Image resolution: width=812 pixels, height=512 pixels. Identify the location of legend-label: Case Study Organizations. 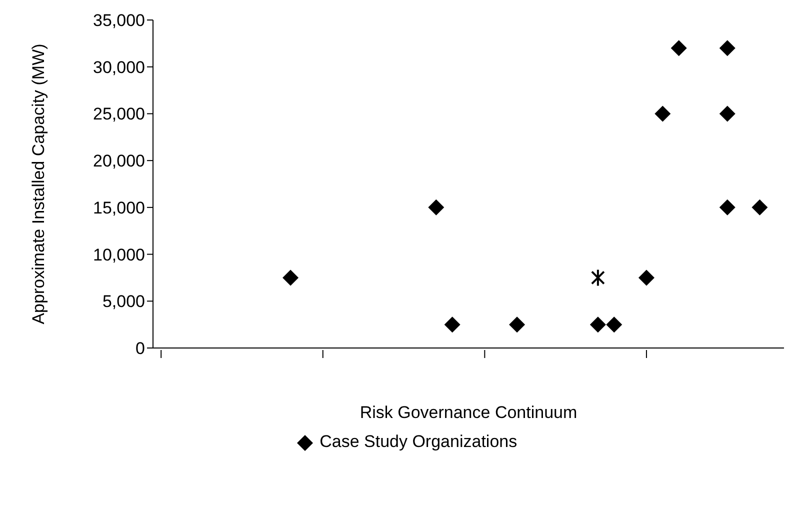
(418, 442).